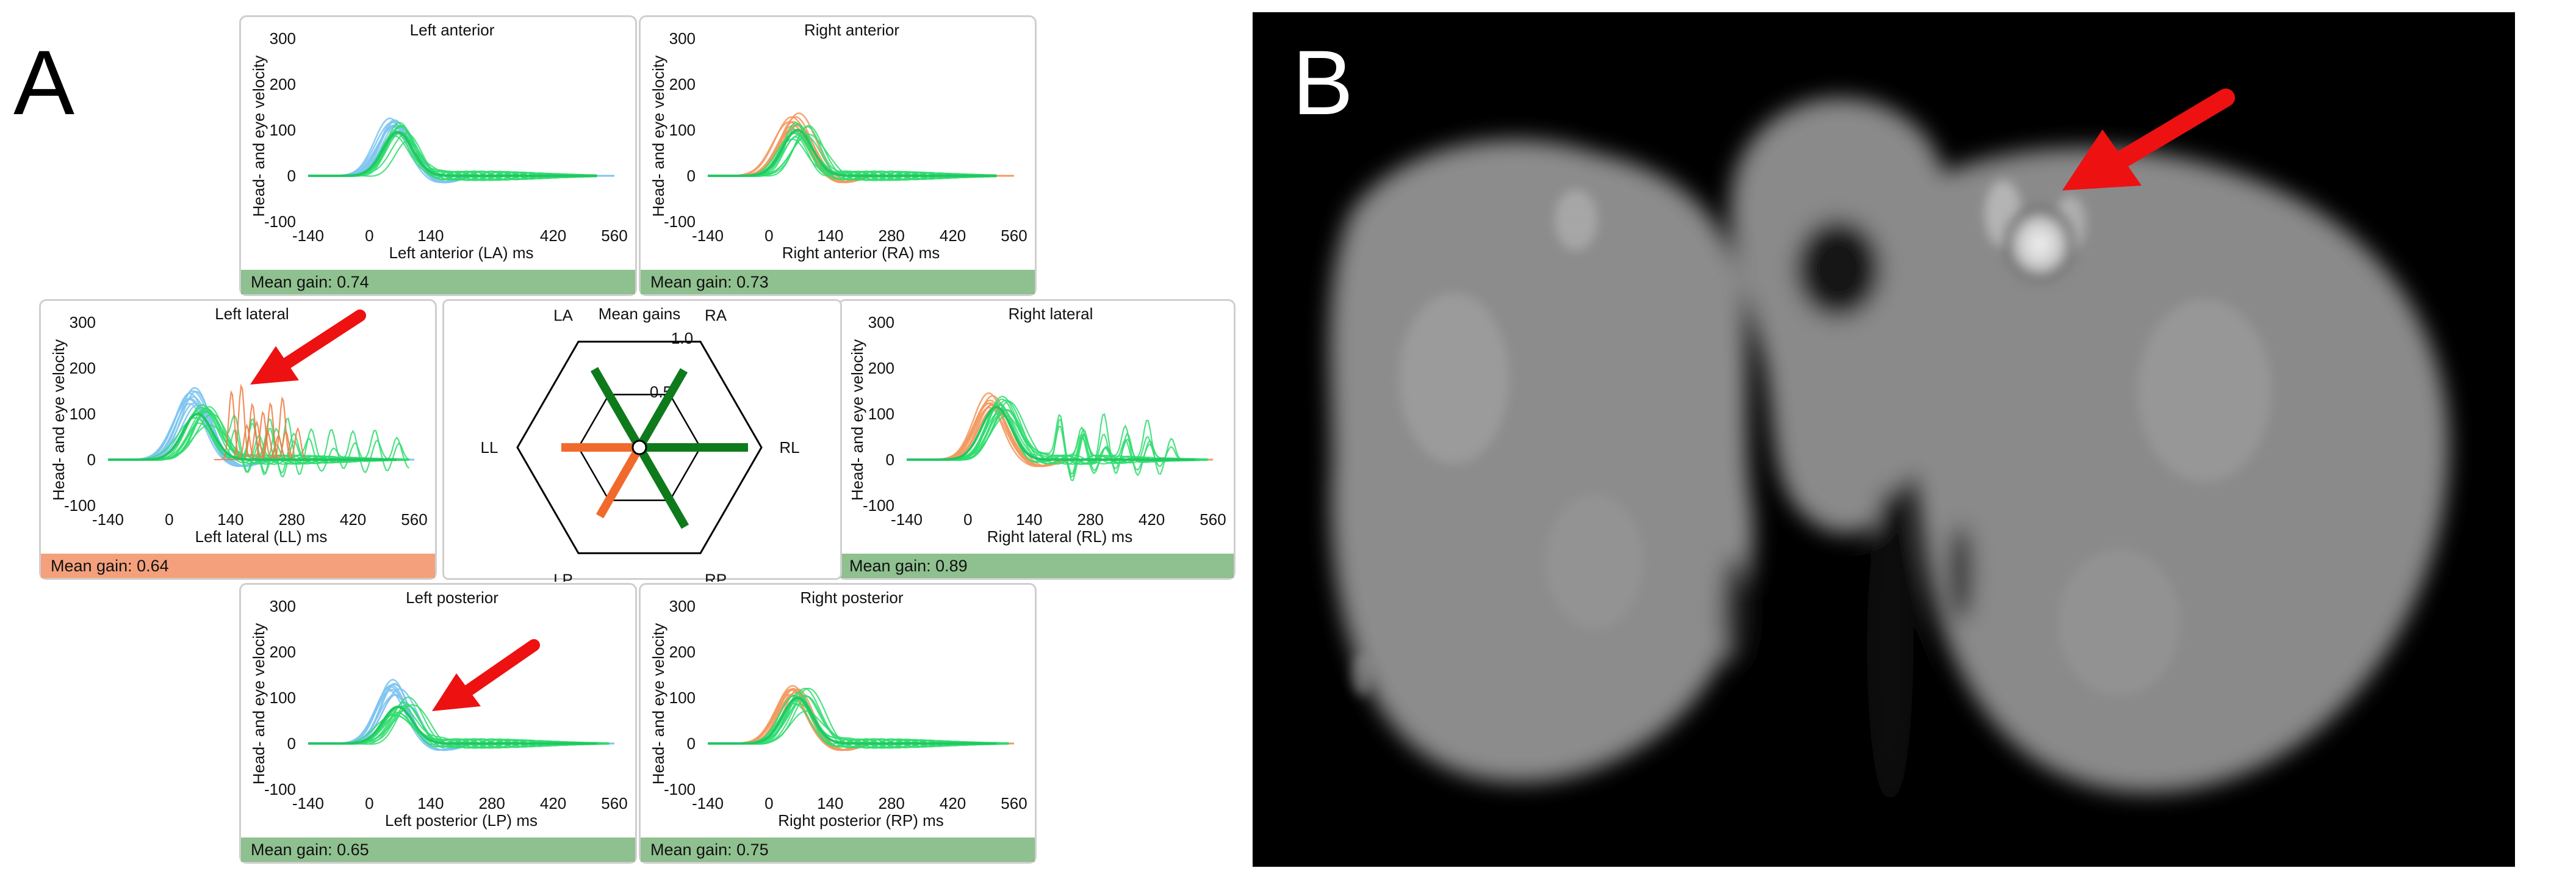  What do you see at coordinates (851, 30) in the screenshot?
I see `plot-title: Right anterior` at bounding box center [851, 30].